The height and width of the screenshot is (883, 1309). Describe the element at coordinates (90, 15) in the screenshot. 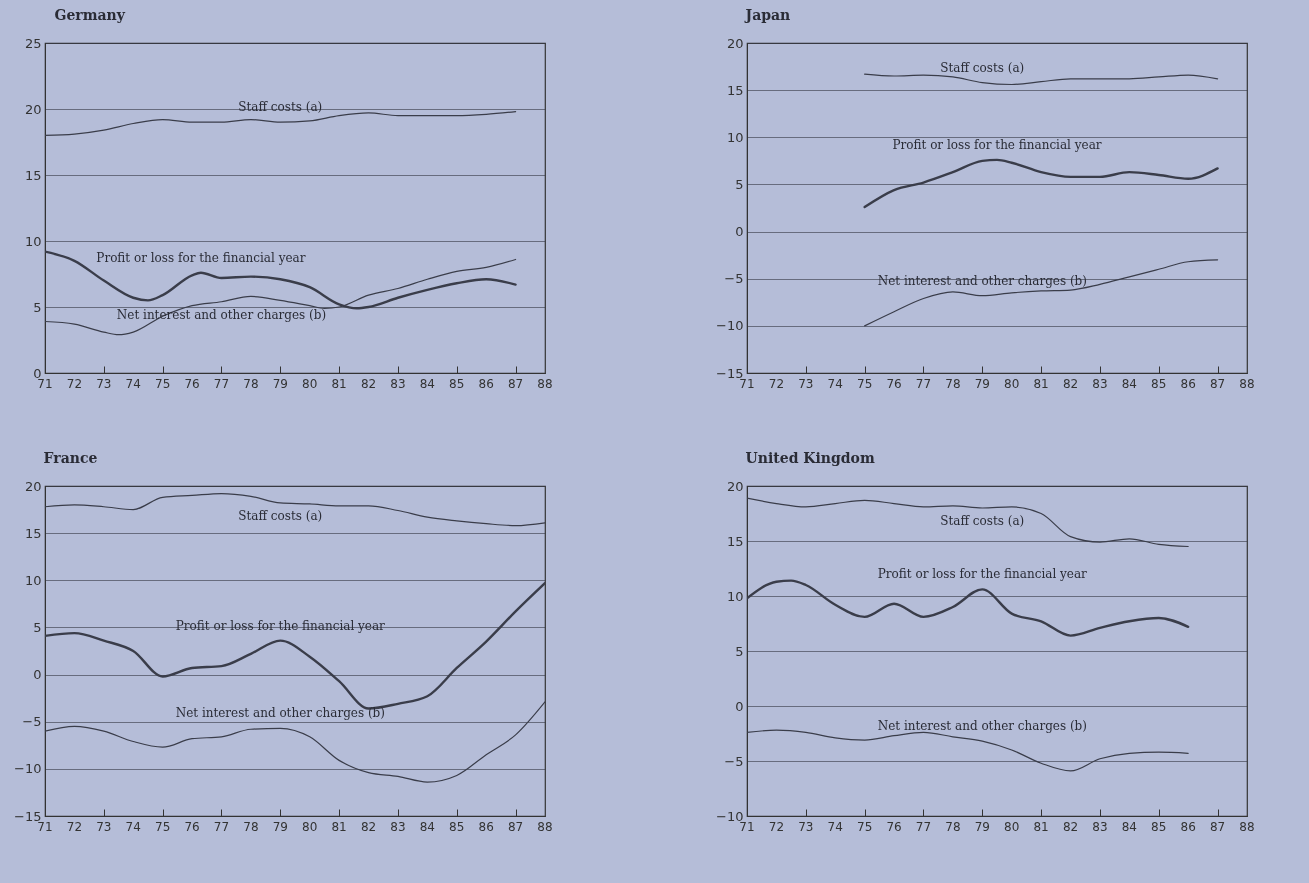

I see `chart-title: Germany` at that location.